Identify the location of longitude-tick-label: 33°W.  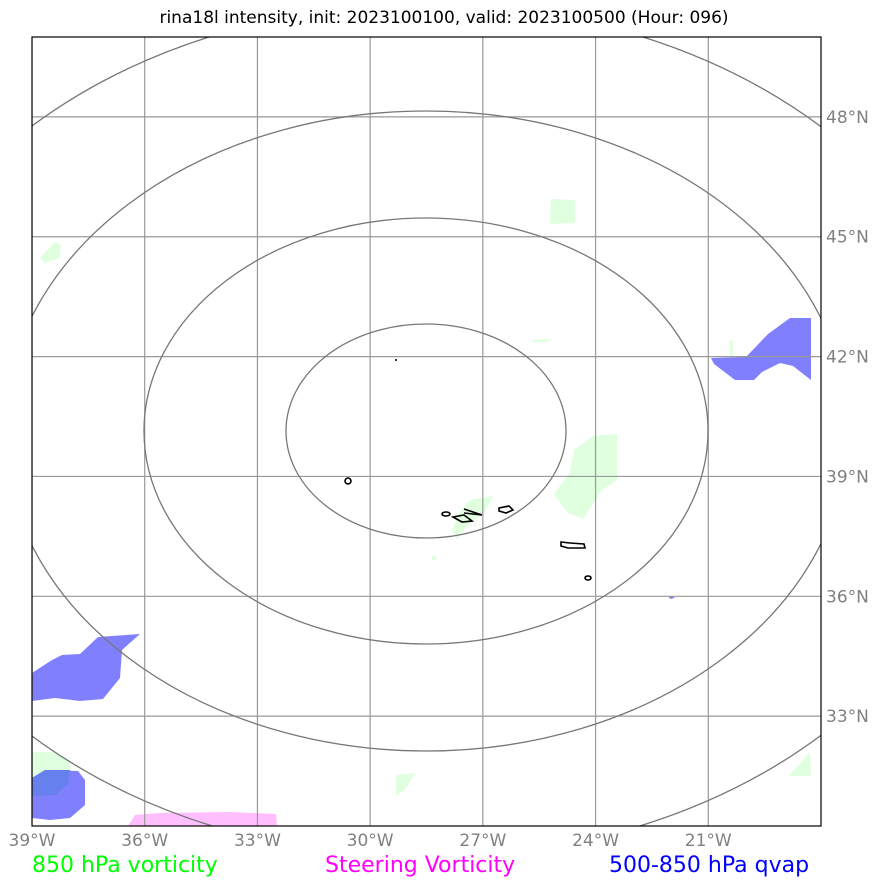
(257, 841).